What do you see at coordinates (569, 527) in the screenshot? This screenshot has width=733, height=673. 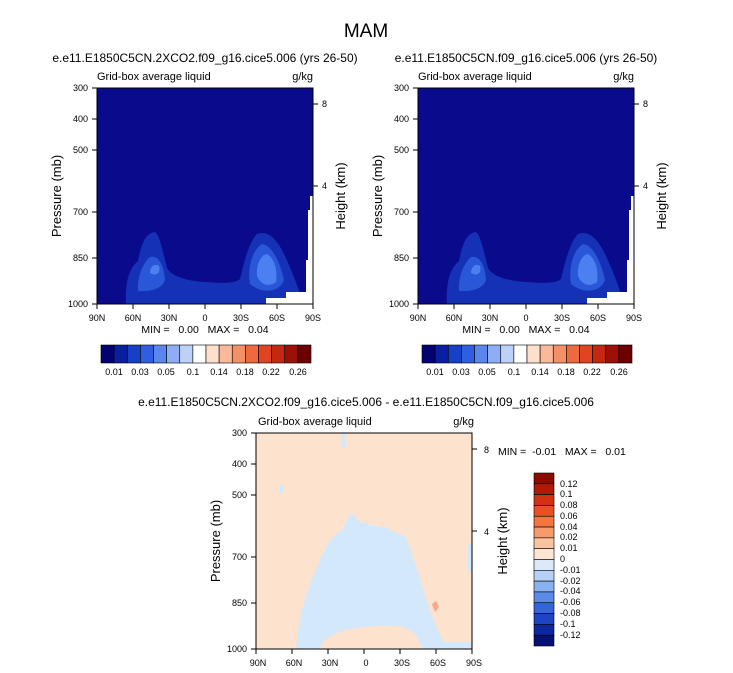 I see `colorbar-label: 0.04` at bounding box center [569, 527].